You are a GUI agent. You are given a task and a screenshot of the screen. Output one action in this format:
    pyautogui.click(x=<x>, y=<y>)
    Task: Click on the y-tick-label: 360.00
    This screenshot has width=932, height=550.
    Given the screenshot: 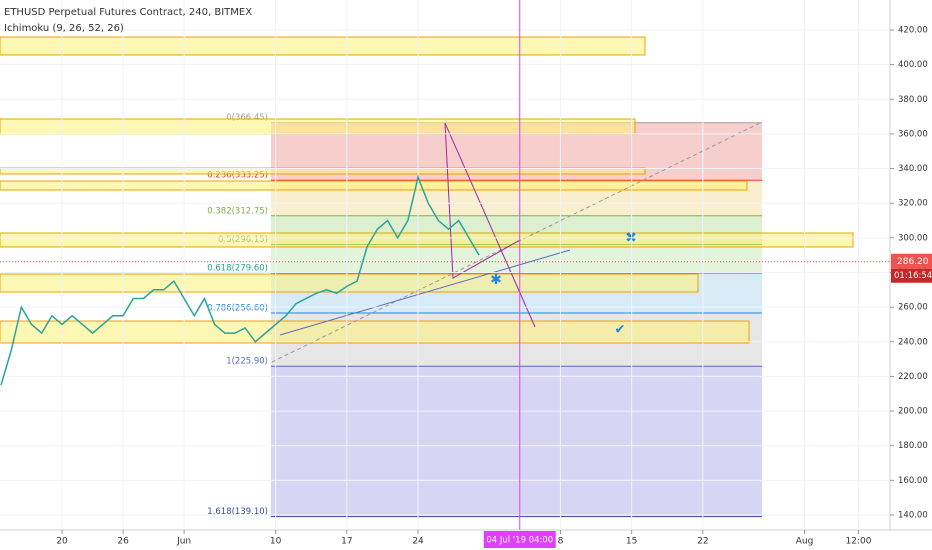 What is the action you would take?
    pyautogui.click(x=913, y=134)
    